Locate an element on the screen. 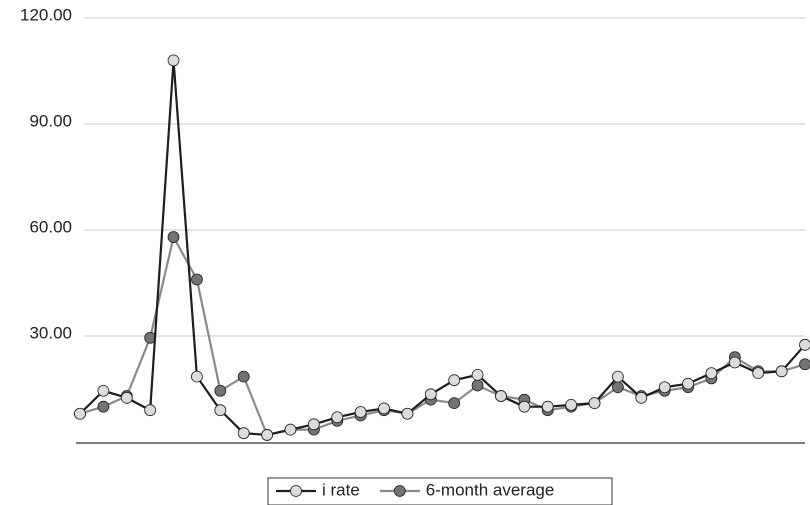 Image resolution: width=810 pixels, height=505 pixels. legend-label: i rate is located at coordinates (341, 489).